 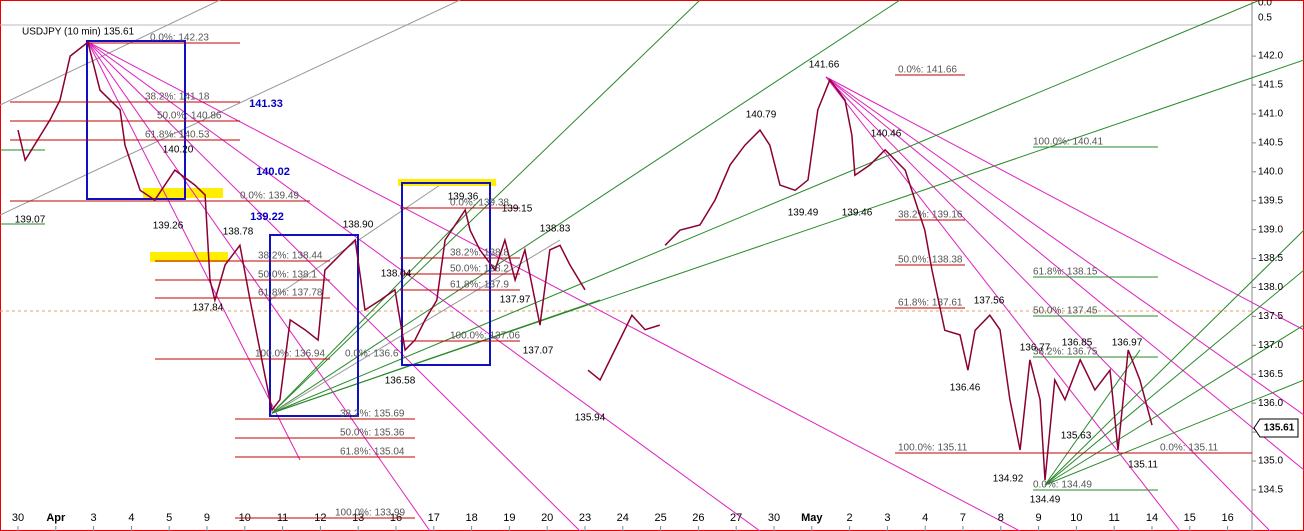 What do you see at coordinates (372, 414) in the screenshot?
I see `fib-label: 38.2%: 135.69` at bounding box center [372, 414].